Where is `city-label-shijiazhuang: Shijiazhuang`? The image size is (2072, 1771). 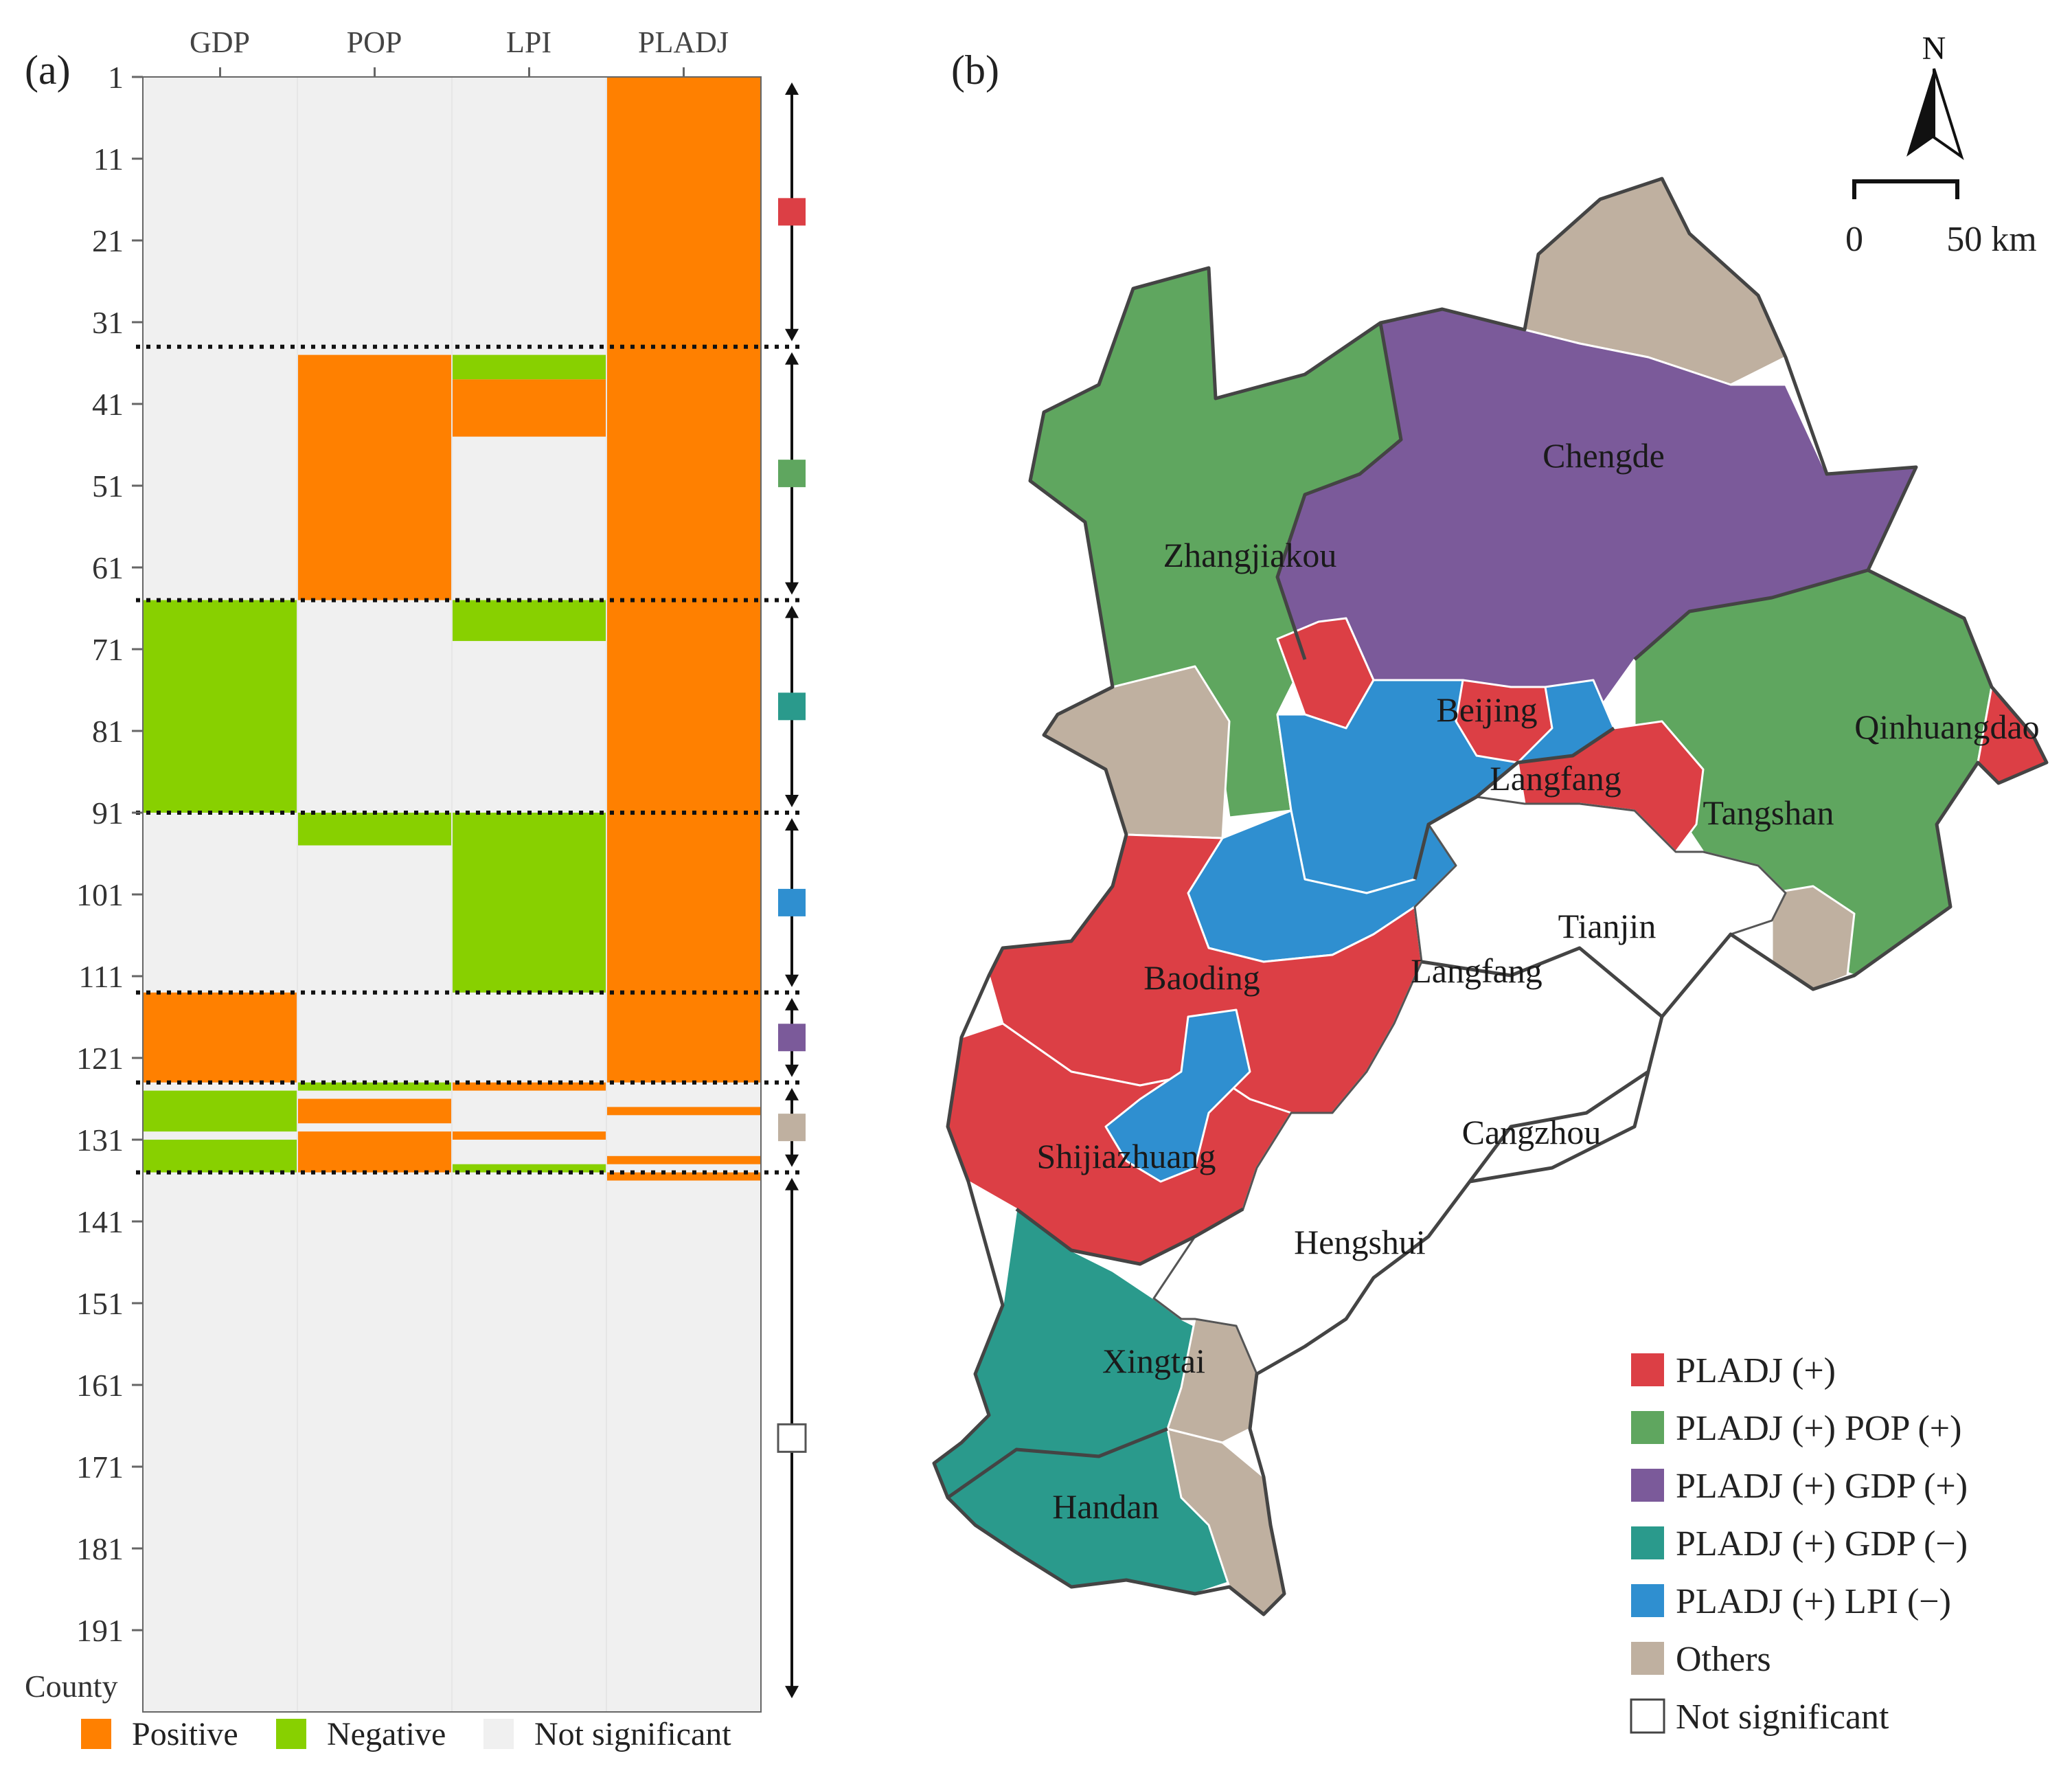 city-label-shijiazhuang: Shijiazhuang is located at coordinates (1126, 1156).